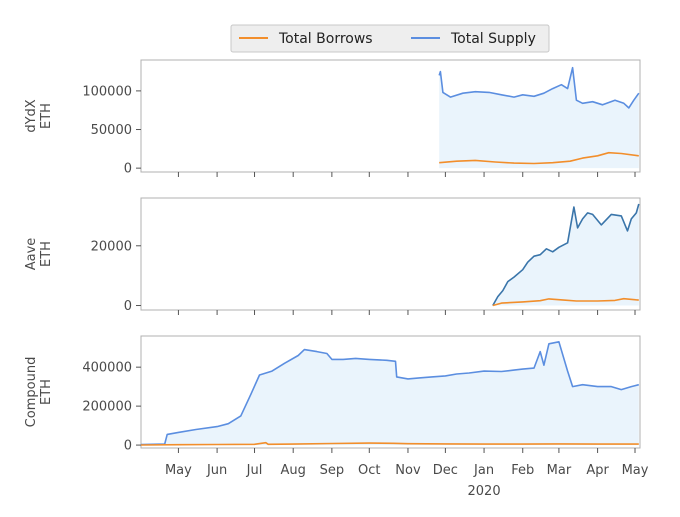  What do you see at coordinates (408, 470) in the screenshot?
I see `xtick-label: Nov` at bounding box center [408, 470].